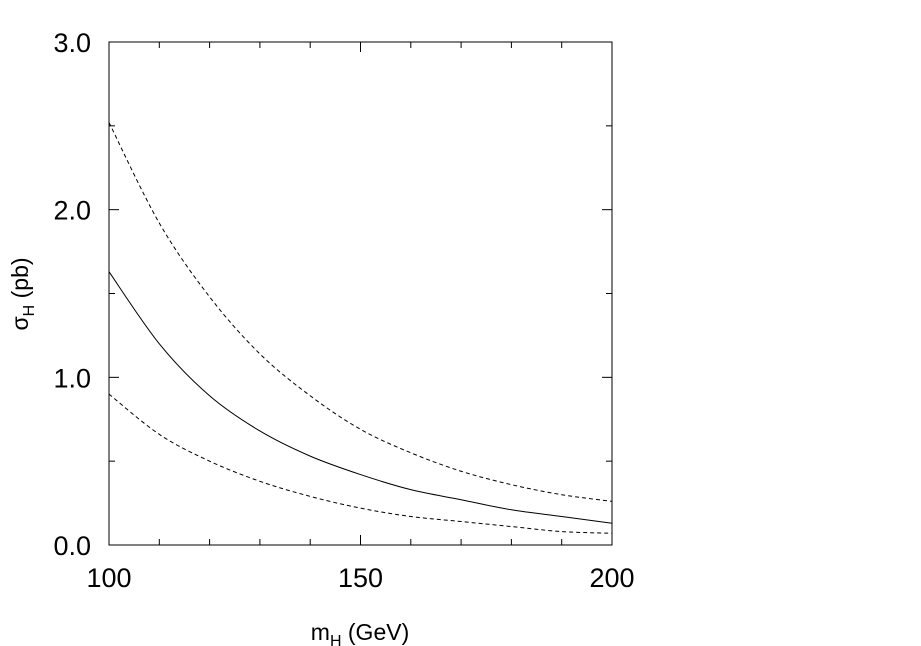  What do you see at coordinates (360, 632) in the screenshot?
I see `x-axis-label: mH (GeV)` at bounding box center [360, 632].